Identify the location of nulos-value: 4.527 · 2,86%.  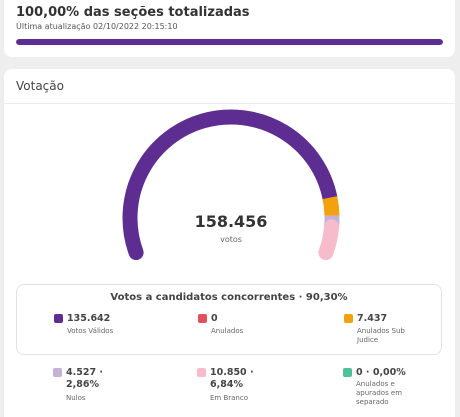
(84, 378).